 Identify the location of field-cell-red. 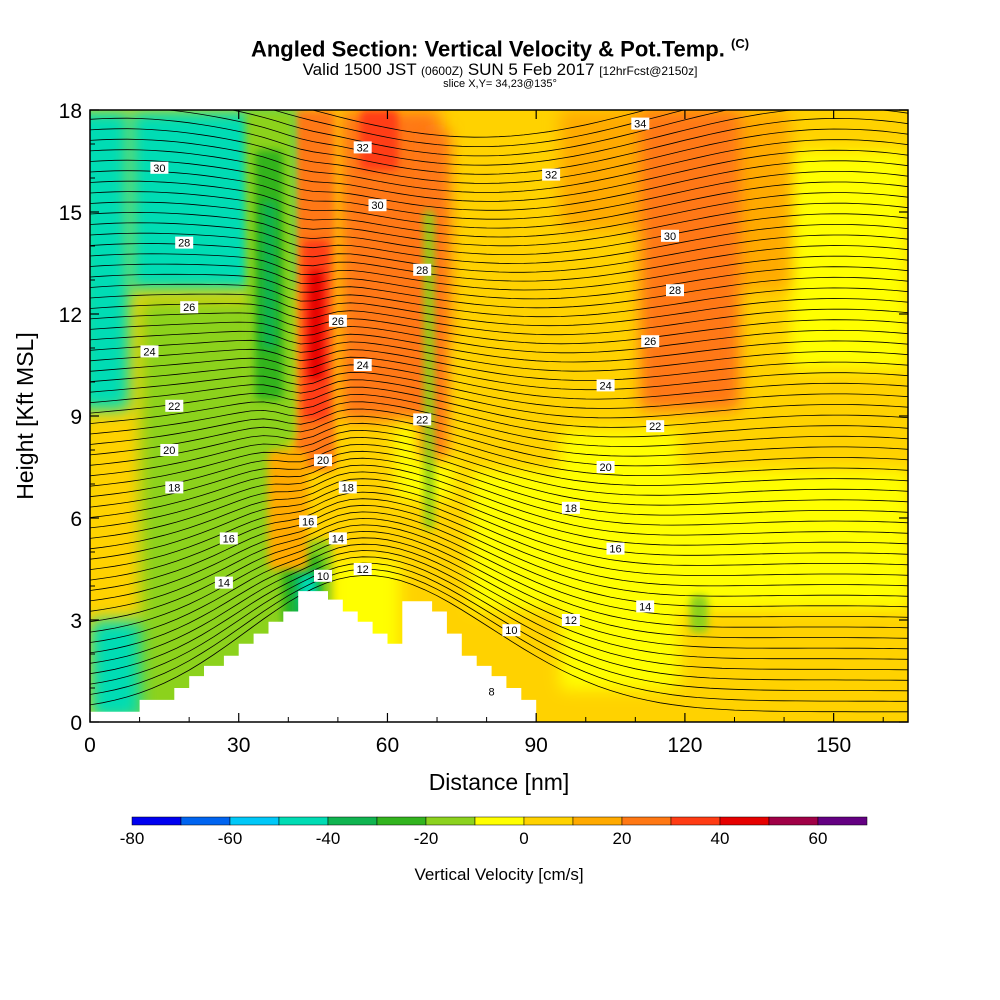
(379, 140).